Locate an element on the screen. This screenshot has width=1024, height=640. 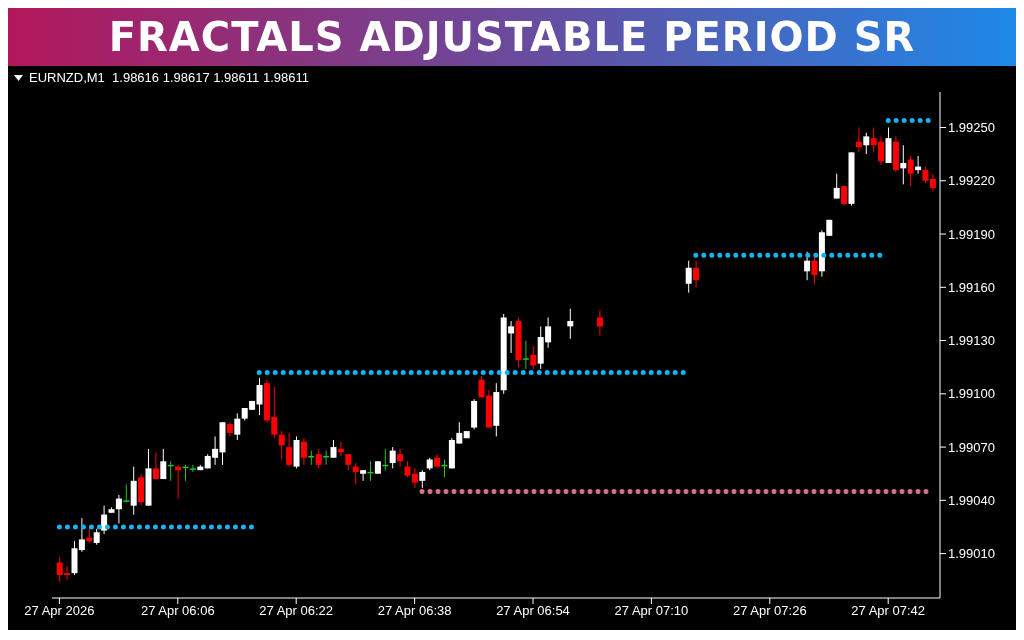
y-tick-label: 1.99160 is located at coordinates (971, 287).